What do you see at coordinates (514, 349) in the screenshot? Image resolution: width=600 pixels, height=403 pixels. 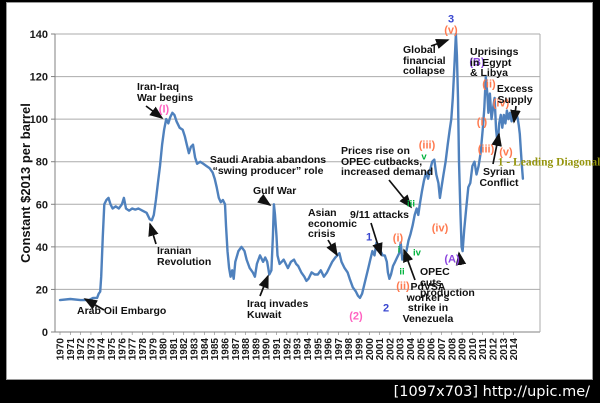 I see `x-axis-tick-label: 2014` at bounding box center [514, 349].